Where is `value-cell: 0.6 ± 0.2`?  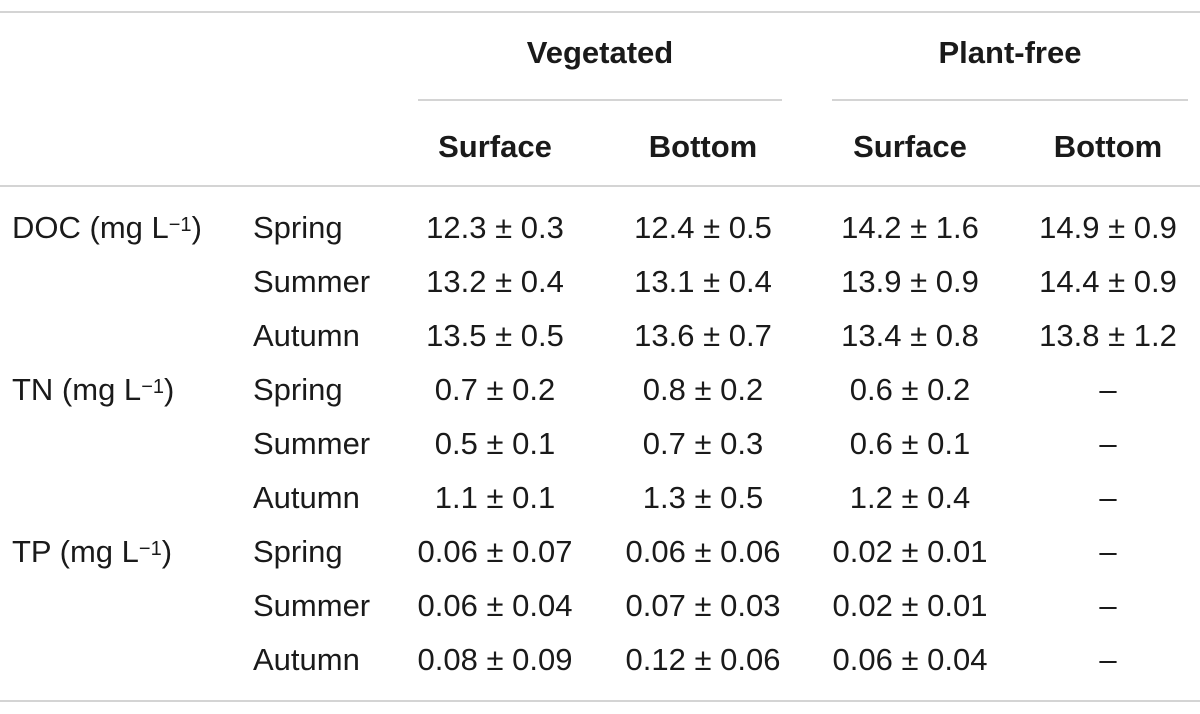 value-cell: 0.6 ± 0.2 is located at coordinates (910, 389).